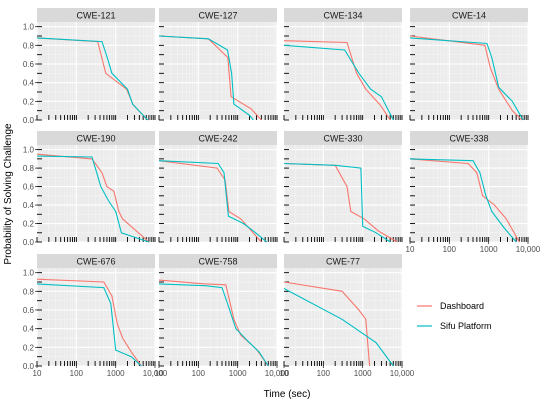 The height and width of the screenshot is (404, 550). What do you see at coordinates (8, 194) in the screenshot?
I see `y-axis-title: Probability of Solving Challenge` at bounding box center [8, 194].